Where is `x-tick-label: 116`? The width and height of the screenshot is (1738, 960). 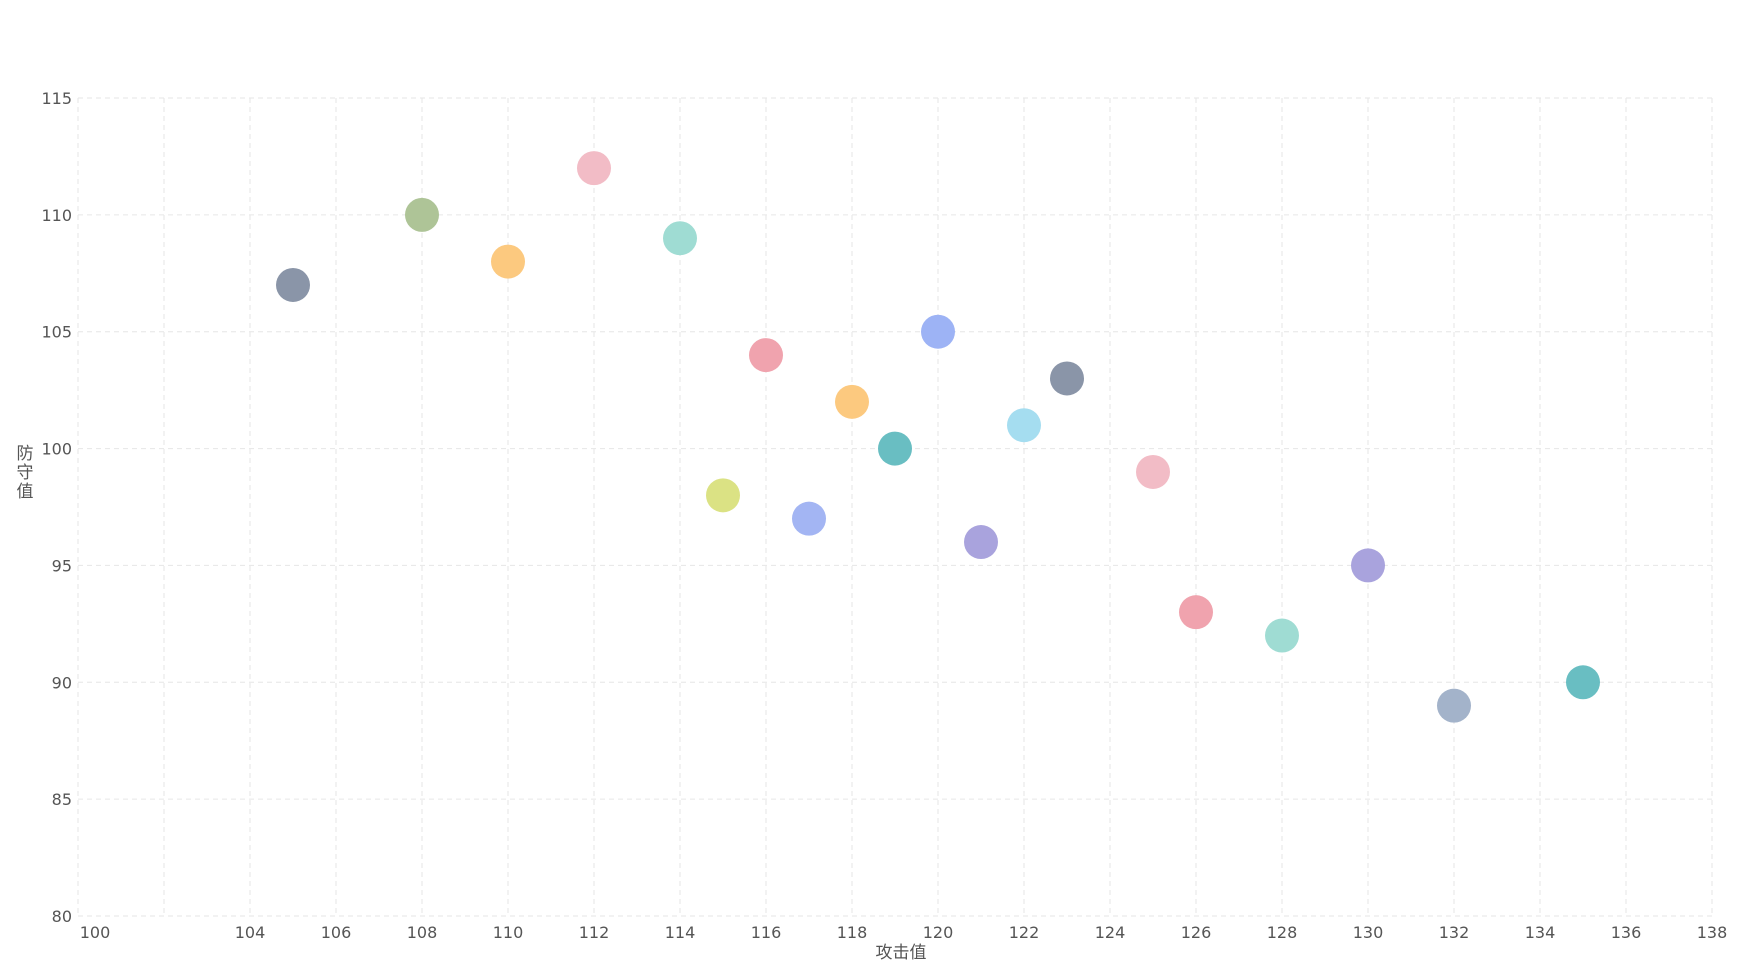
x-tick-label: 116 is located at coordinates (766, 932).